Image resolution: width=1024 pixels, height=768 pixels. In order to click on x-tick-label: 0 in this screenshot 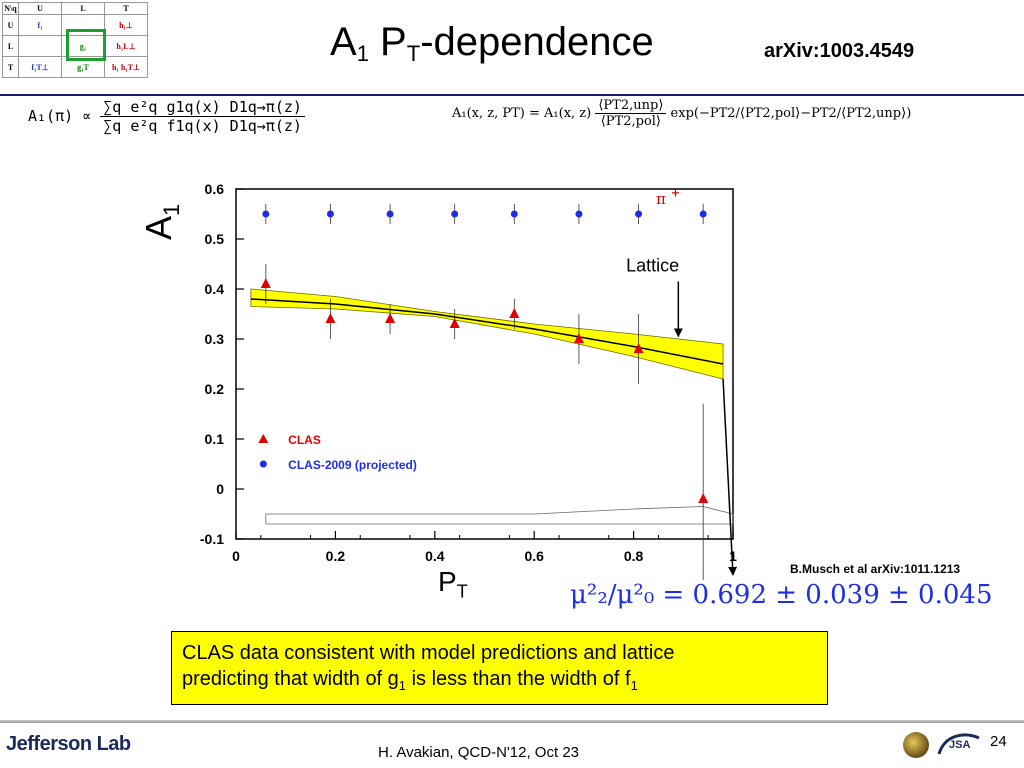, I will do `click(236, 556)`.